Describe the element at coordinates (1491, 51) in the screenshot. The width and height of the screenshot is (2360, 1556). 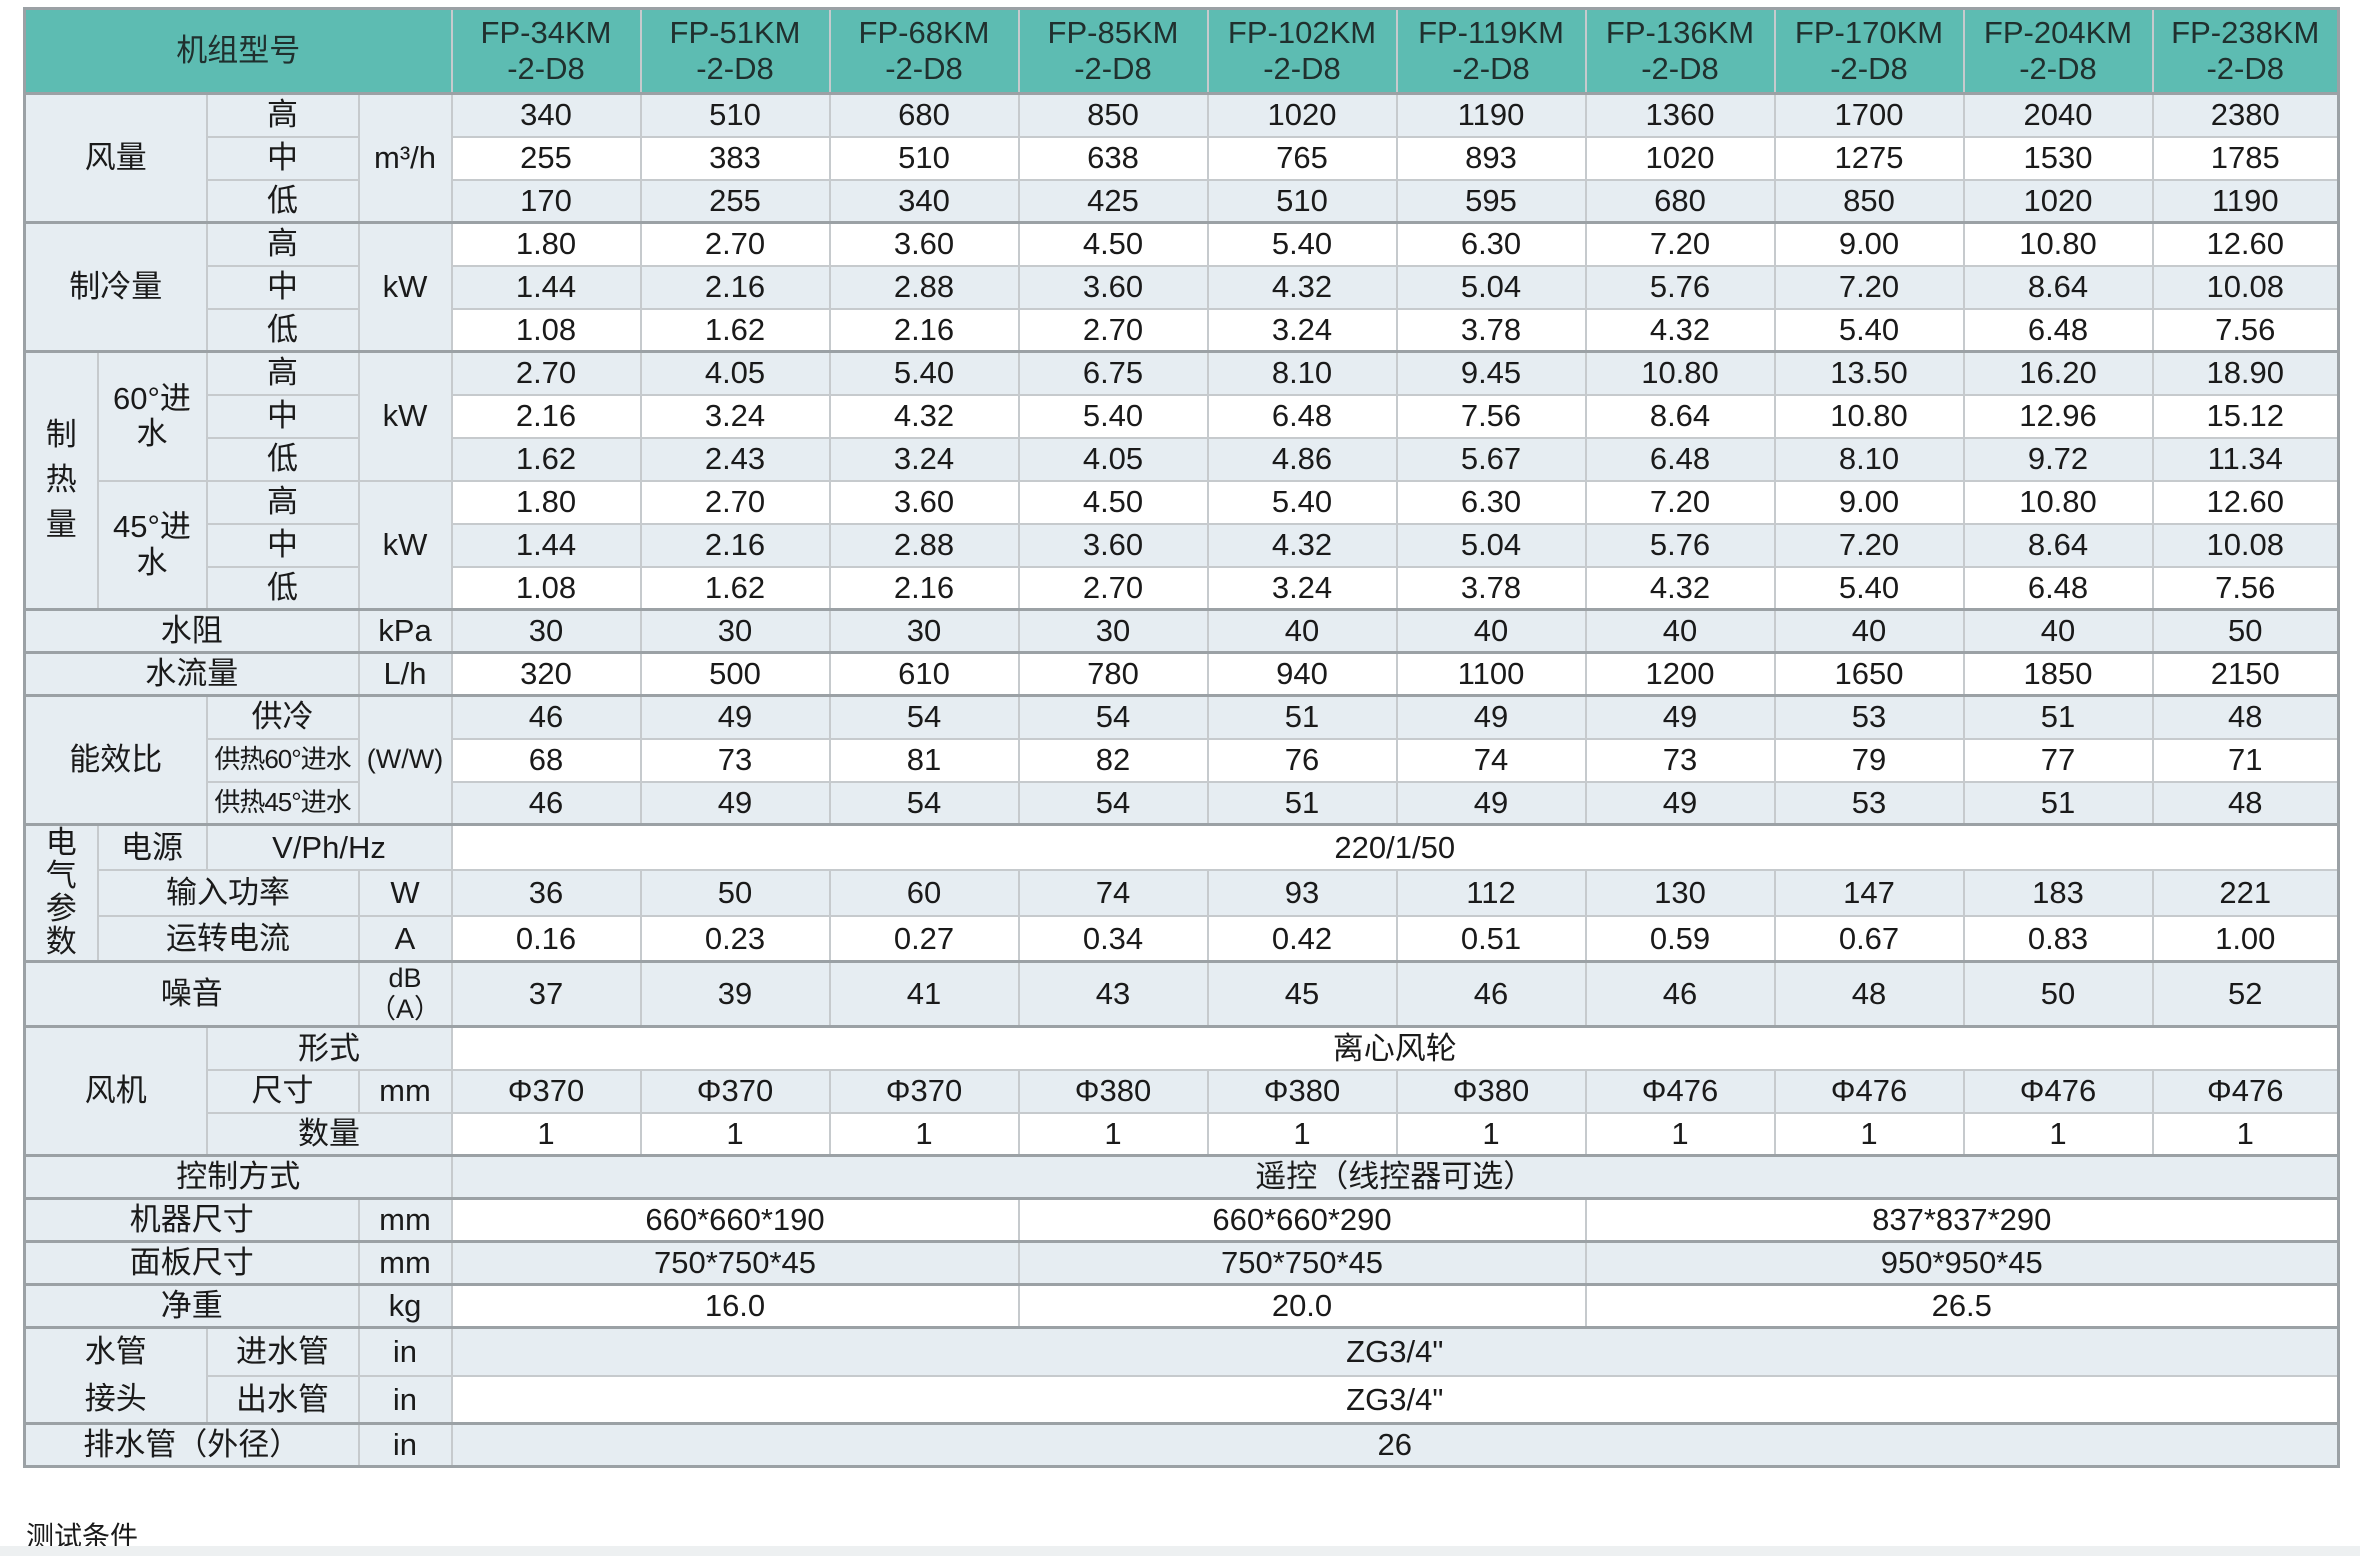
I see `model-header: FP-119KM -2-D8` at that location.